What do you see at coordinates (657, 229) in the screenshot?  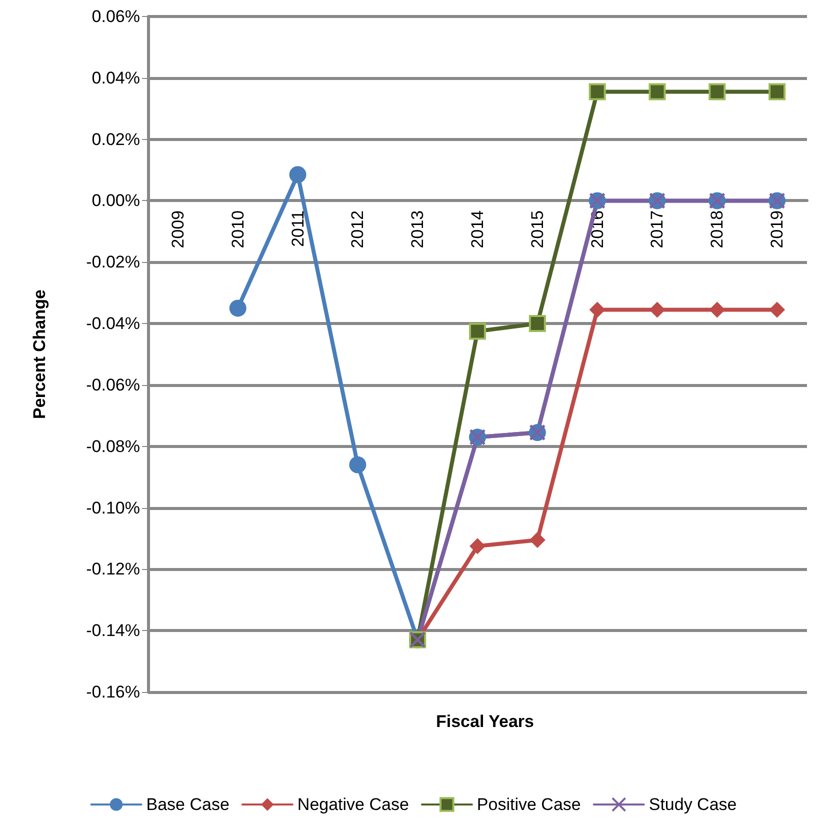 I see `x-tick-label: 2017` at bounding box center [657, 229].